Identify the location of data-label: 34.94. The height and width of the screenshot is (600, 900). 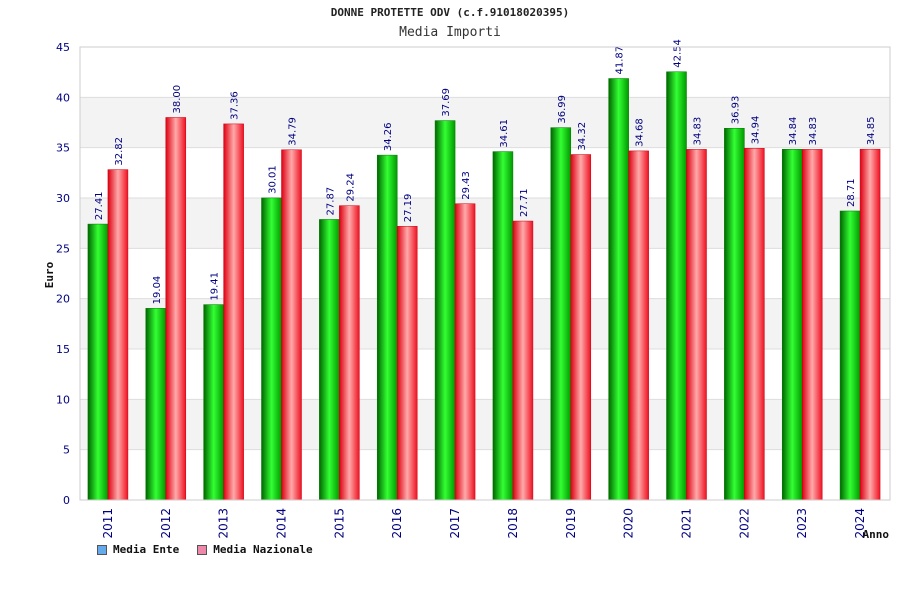
(755, 130).